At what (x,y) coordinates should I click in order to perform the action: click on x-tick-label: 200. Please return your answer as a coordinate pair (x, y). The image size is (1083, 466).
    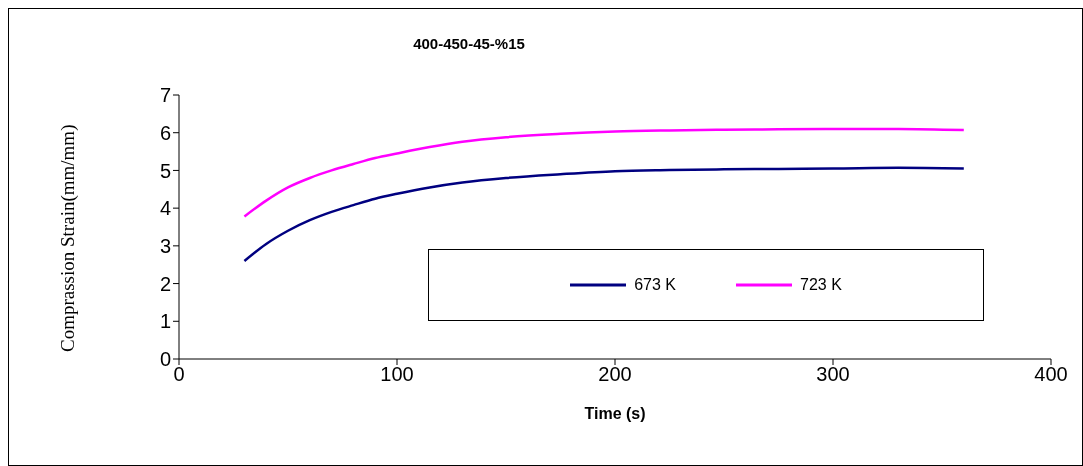
    Looking at the image, I should click on (615, 374).